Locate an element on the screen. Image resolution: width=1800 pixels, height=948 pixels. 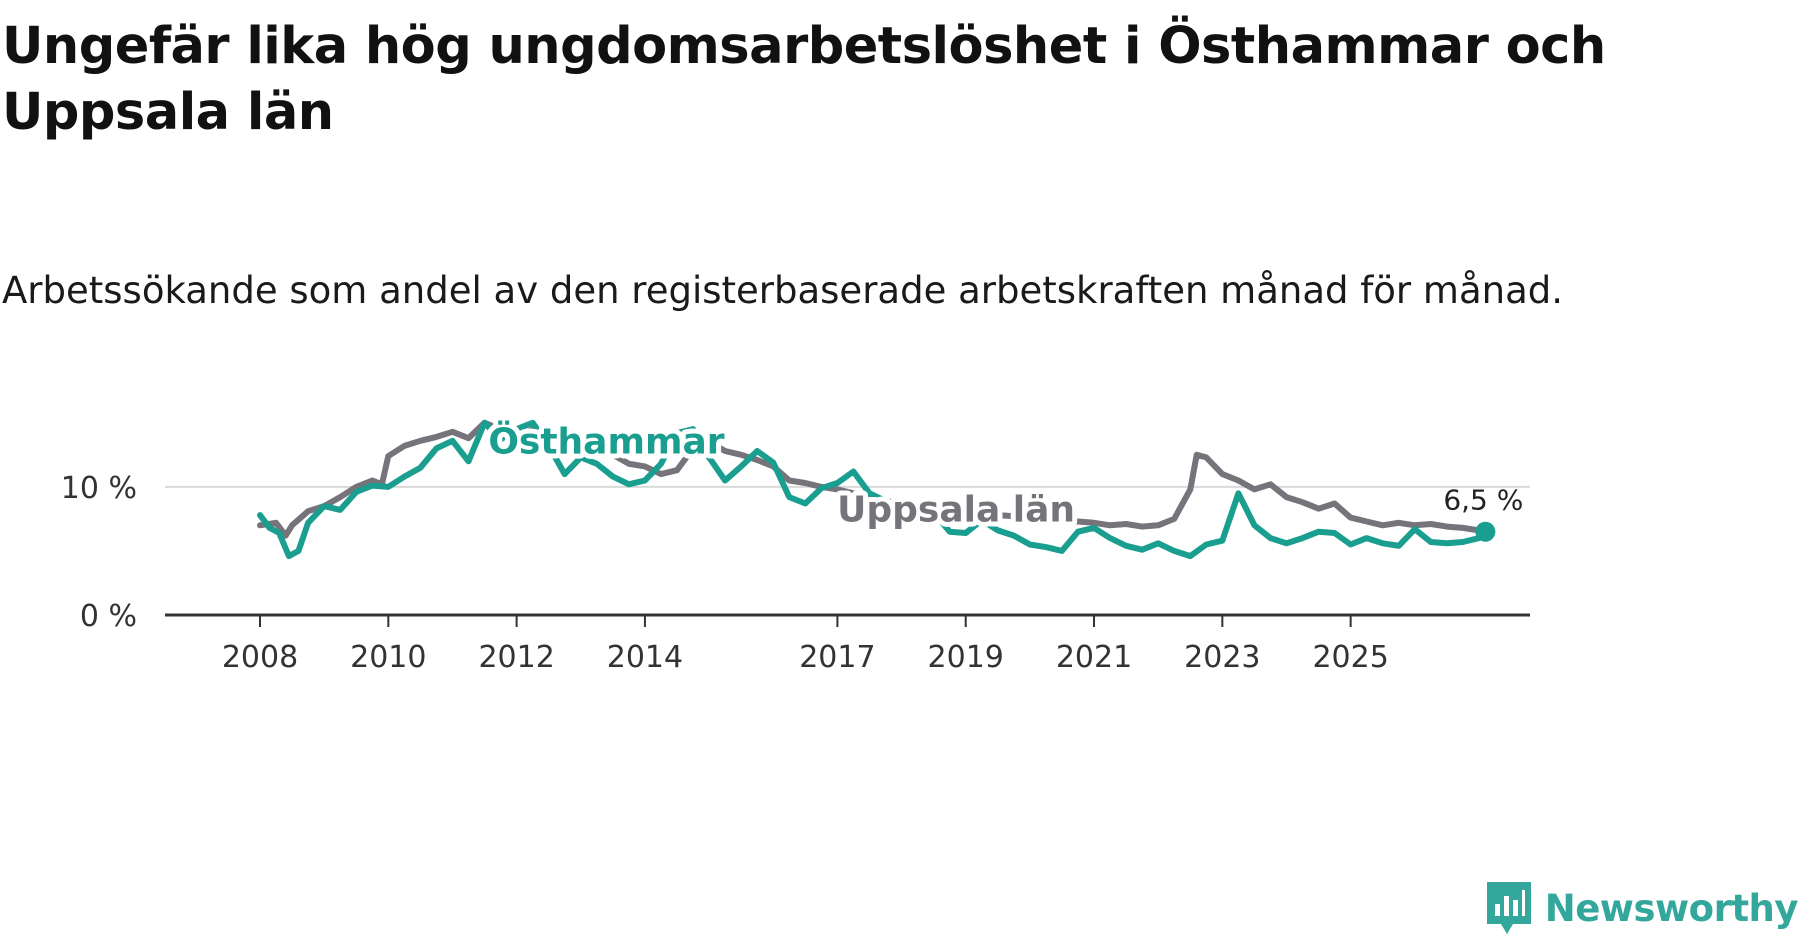
x-tick-label: 2010 is located at coordinates (388, 657).